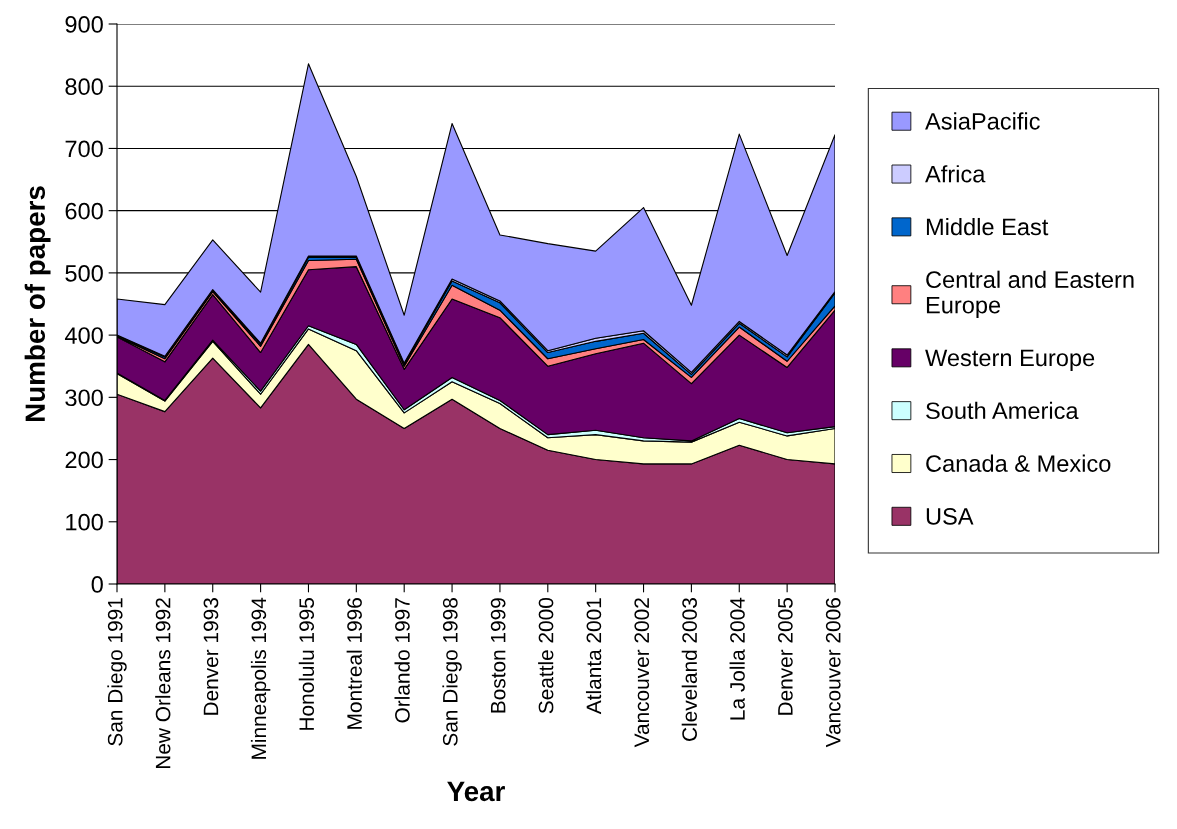 This screenshot has width=1177, height=829. Describe the element at coordinates (476, 791) in the screenshot. I see `x-axis-title: Year` at that location.